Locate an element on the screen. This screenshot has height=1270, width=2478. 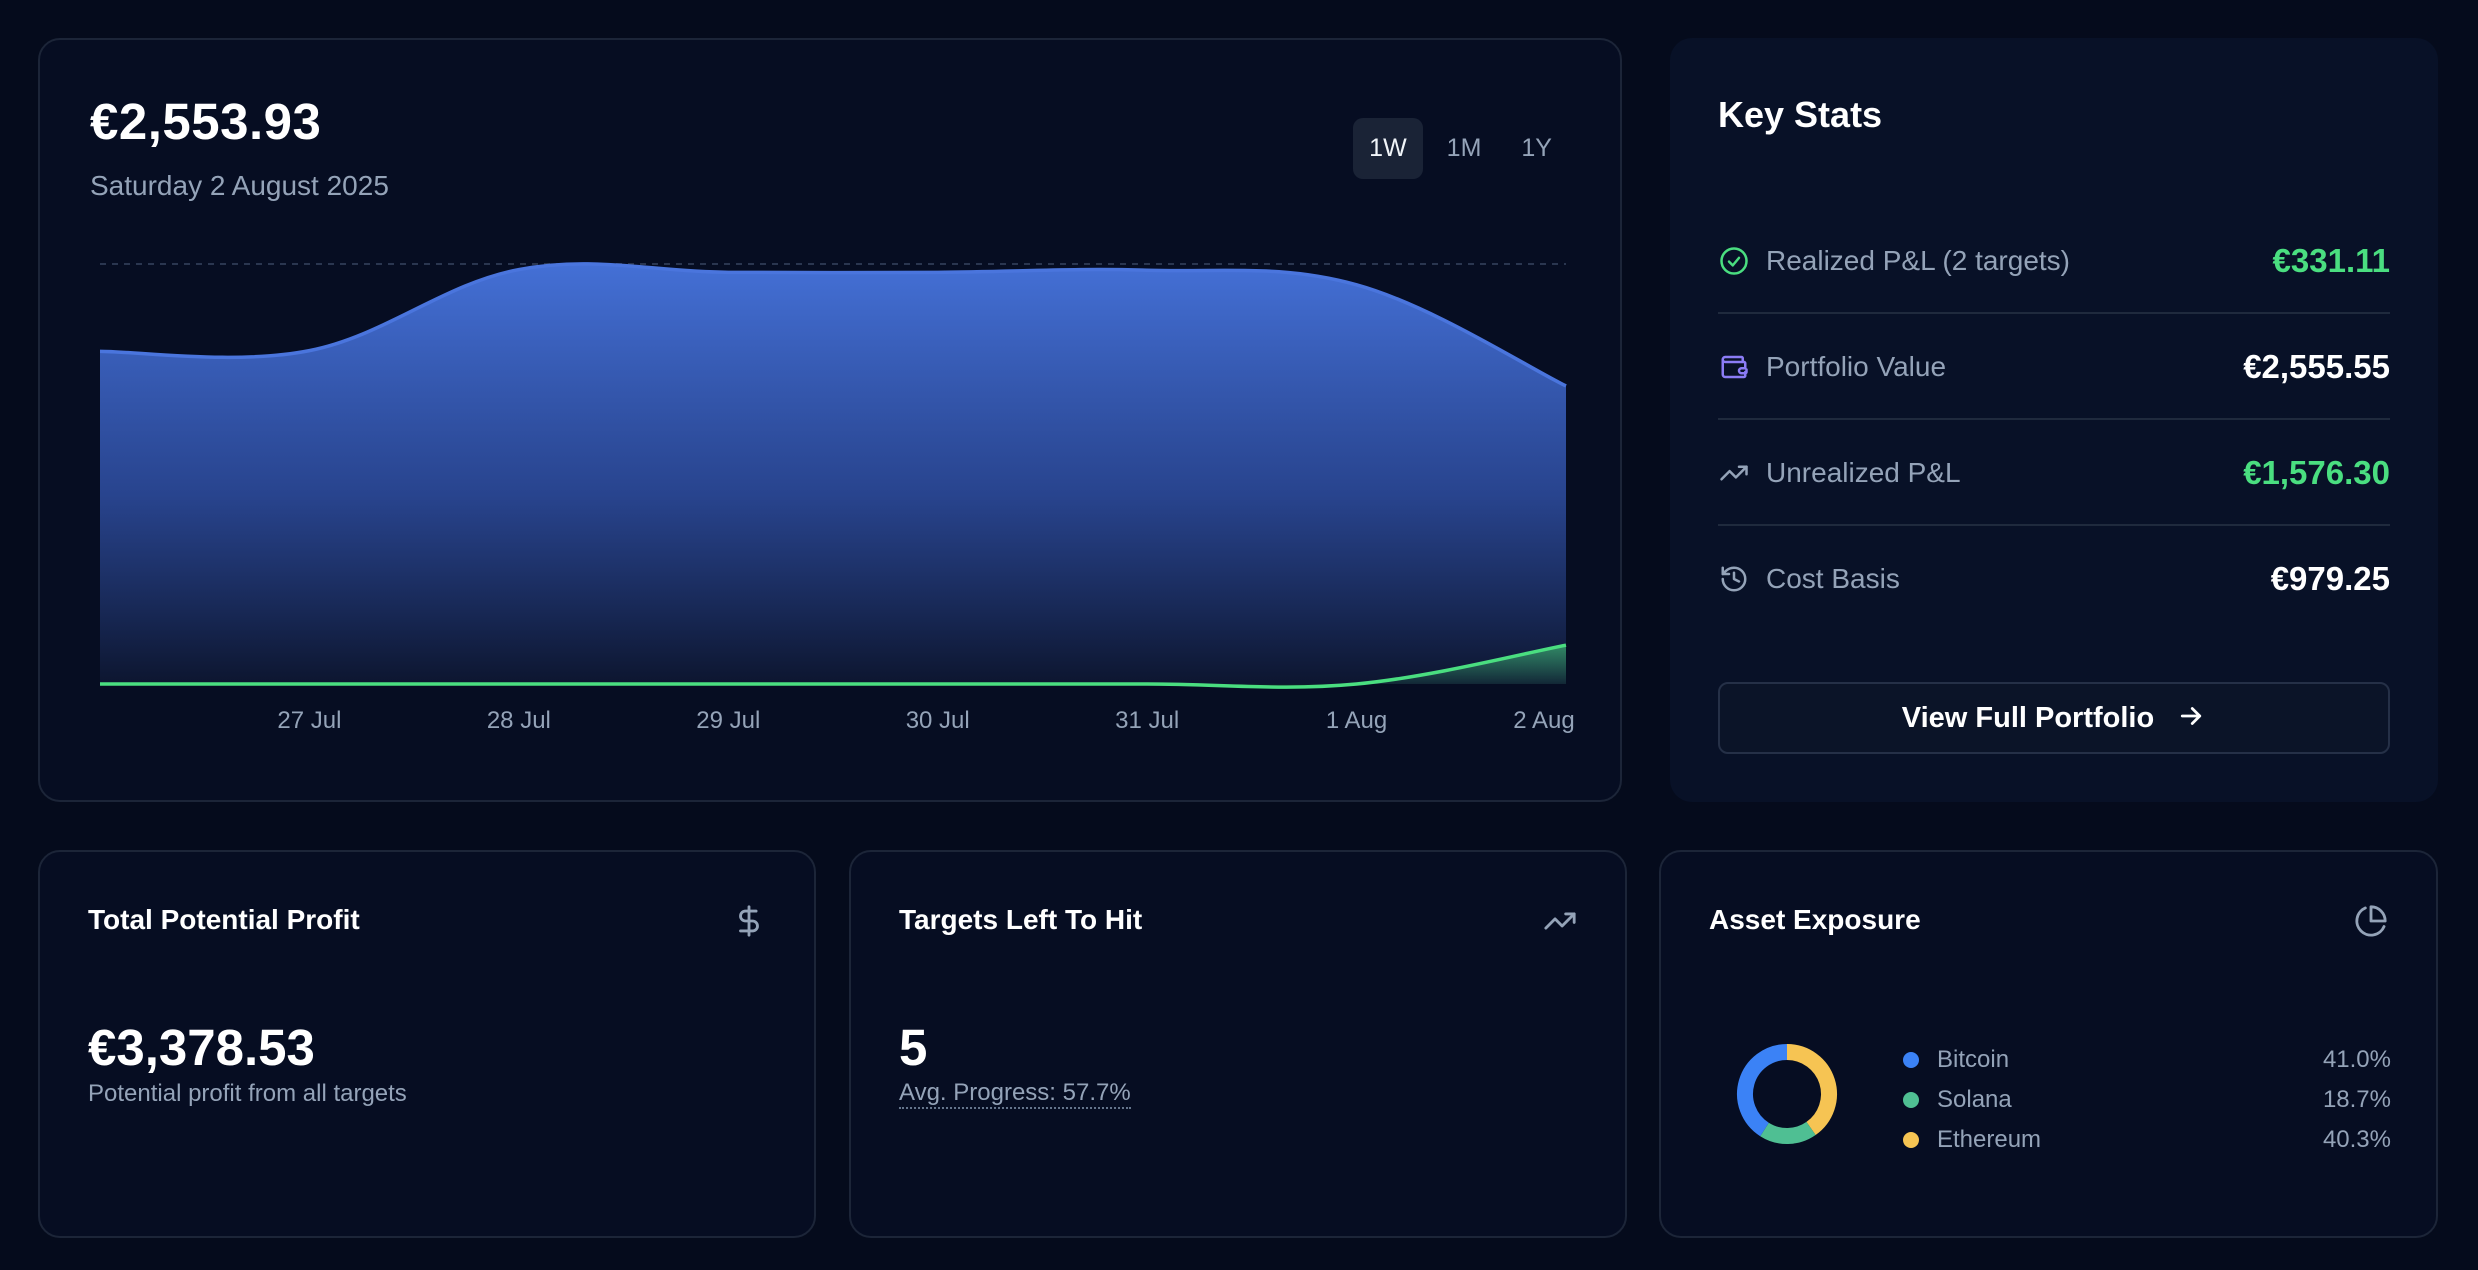
x-tick-label: 1 Aug is located at coordinates (1356, 720).